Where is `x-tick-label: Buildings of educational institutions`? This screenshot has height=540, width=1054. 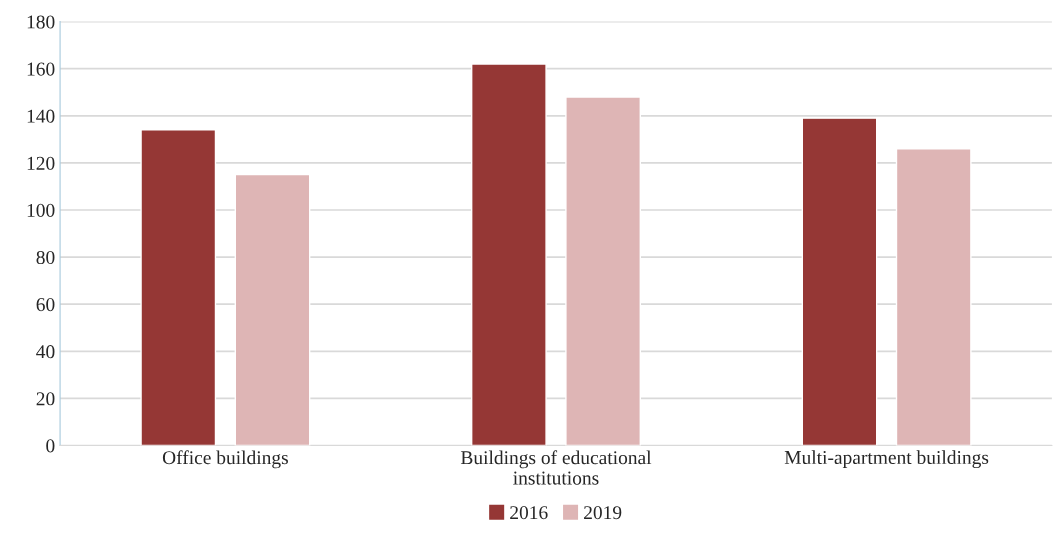
x-tick-label: Buildings of educational institutions is located at coordinates (556, 467).